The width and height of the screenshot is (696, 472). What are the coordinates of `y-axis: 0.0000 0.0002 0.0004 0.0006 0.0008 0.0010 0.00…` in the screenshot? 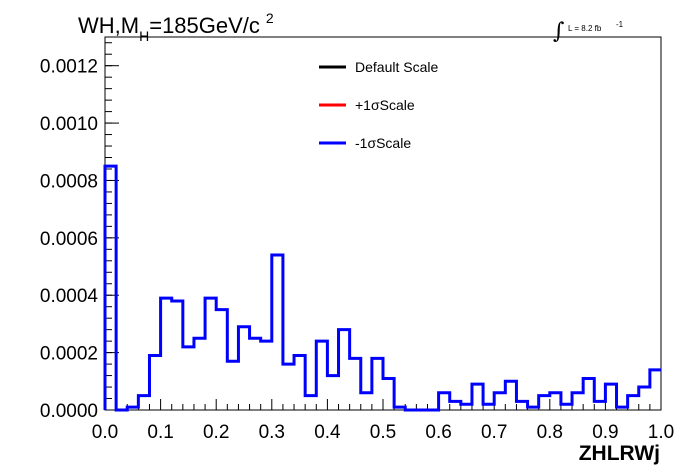 It's located at (79, 232).